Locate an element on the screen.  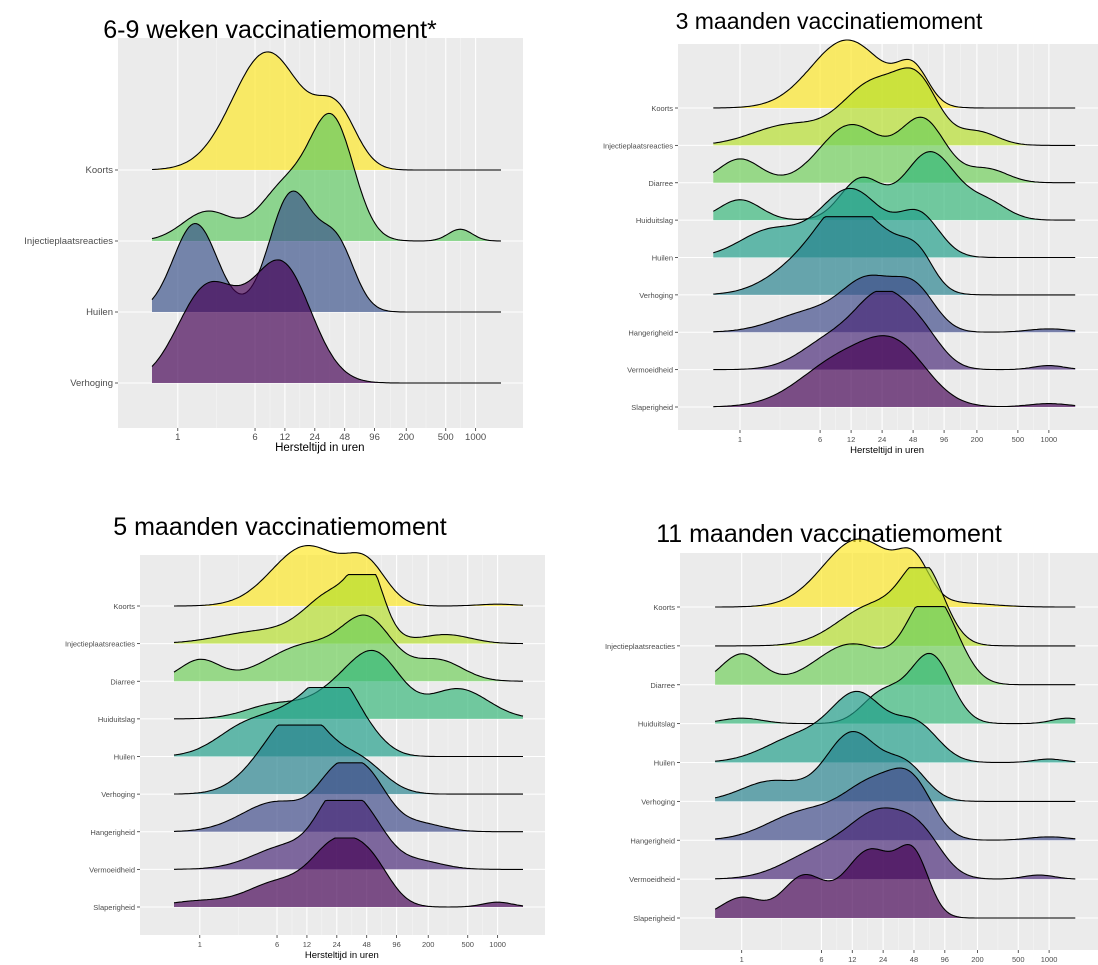
x-tick-label: 6 is located at coordinates (821, 959).